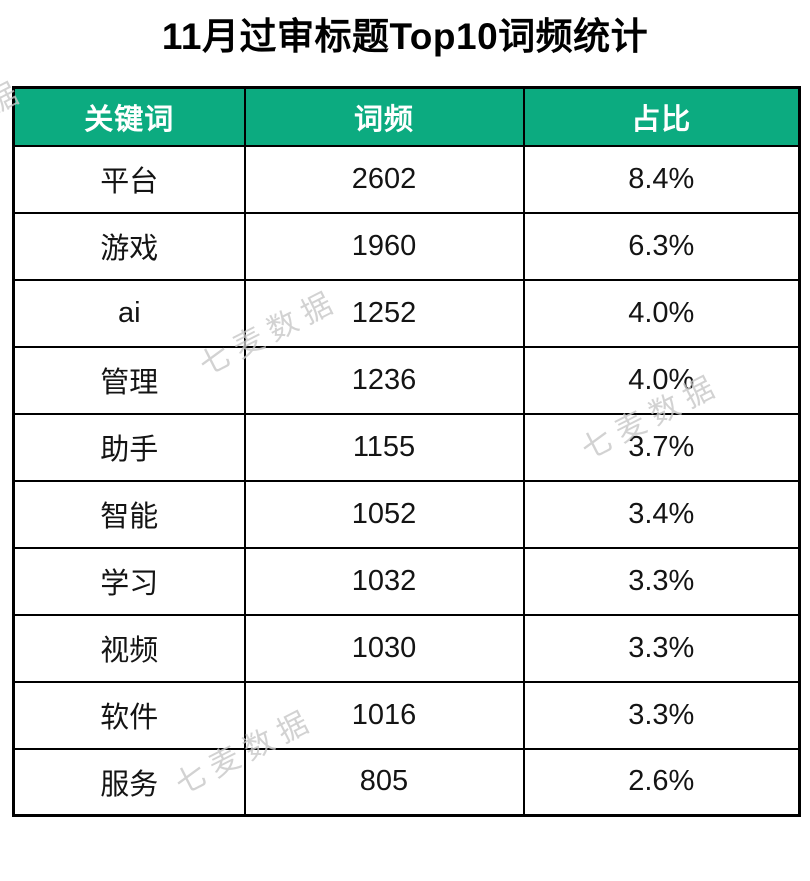 Image resolution: width=810 pixels, height=881 pixels. I want to click on table-header-row: 关键词 词频 占比, so click(406, 116).